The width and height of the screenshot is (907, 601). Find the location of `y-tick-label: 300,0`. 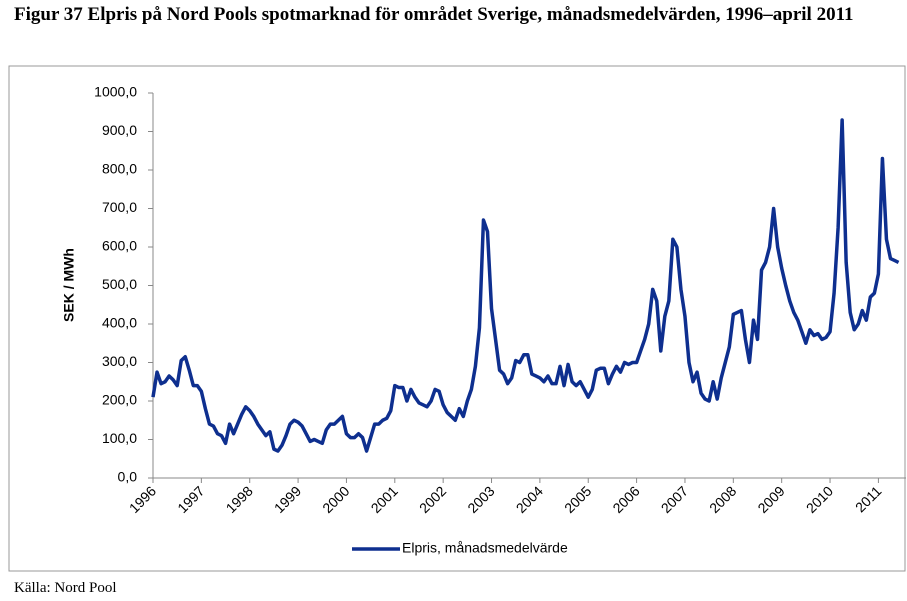

y-tick-label: 300,0 is located at coordinates (119, 361).